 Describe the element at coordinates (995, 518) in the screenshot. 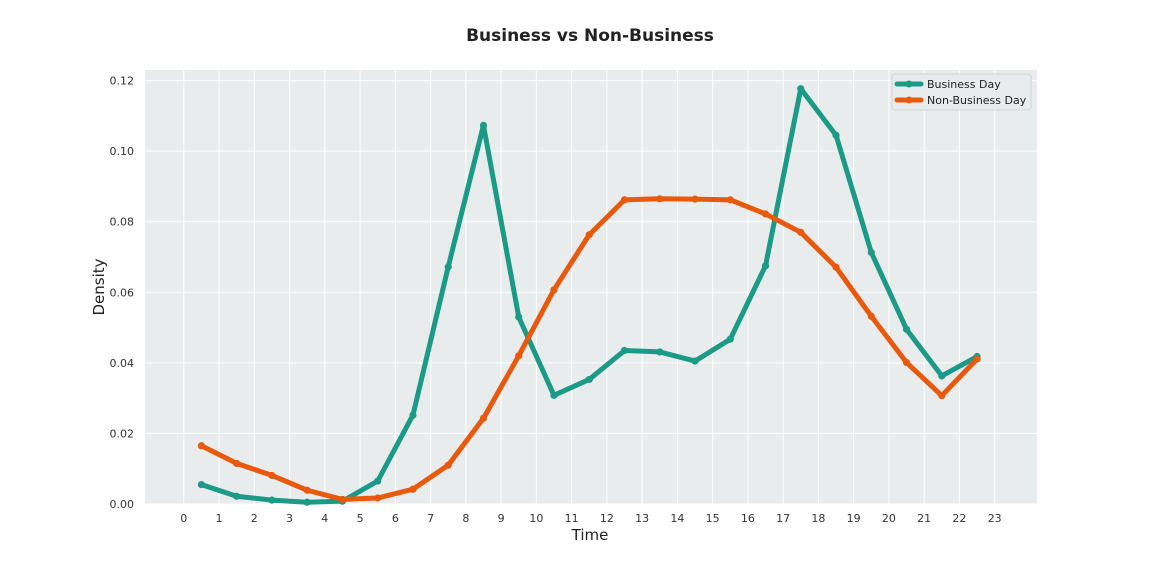

I see `x-tick-label: 23` at that location.